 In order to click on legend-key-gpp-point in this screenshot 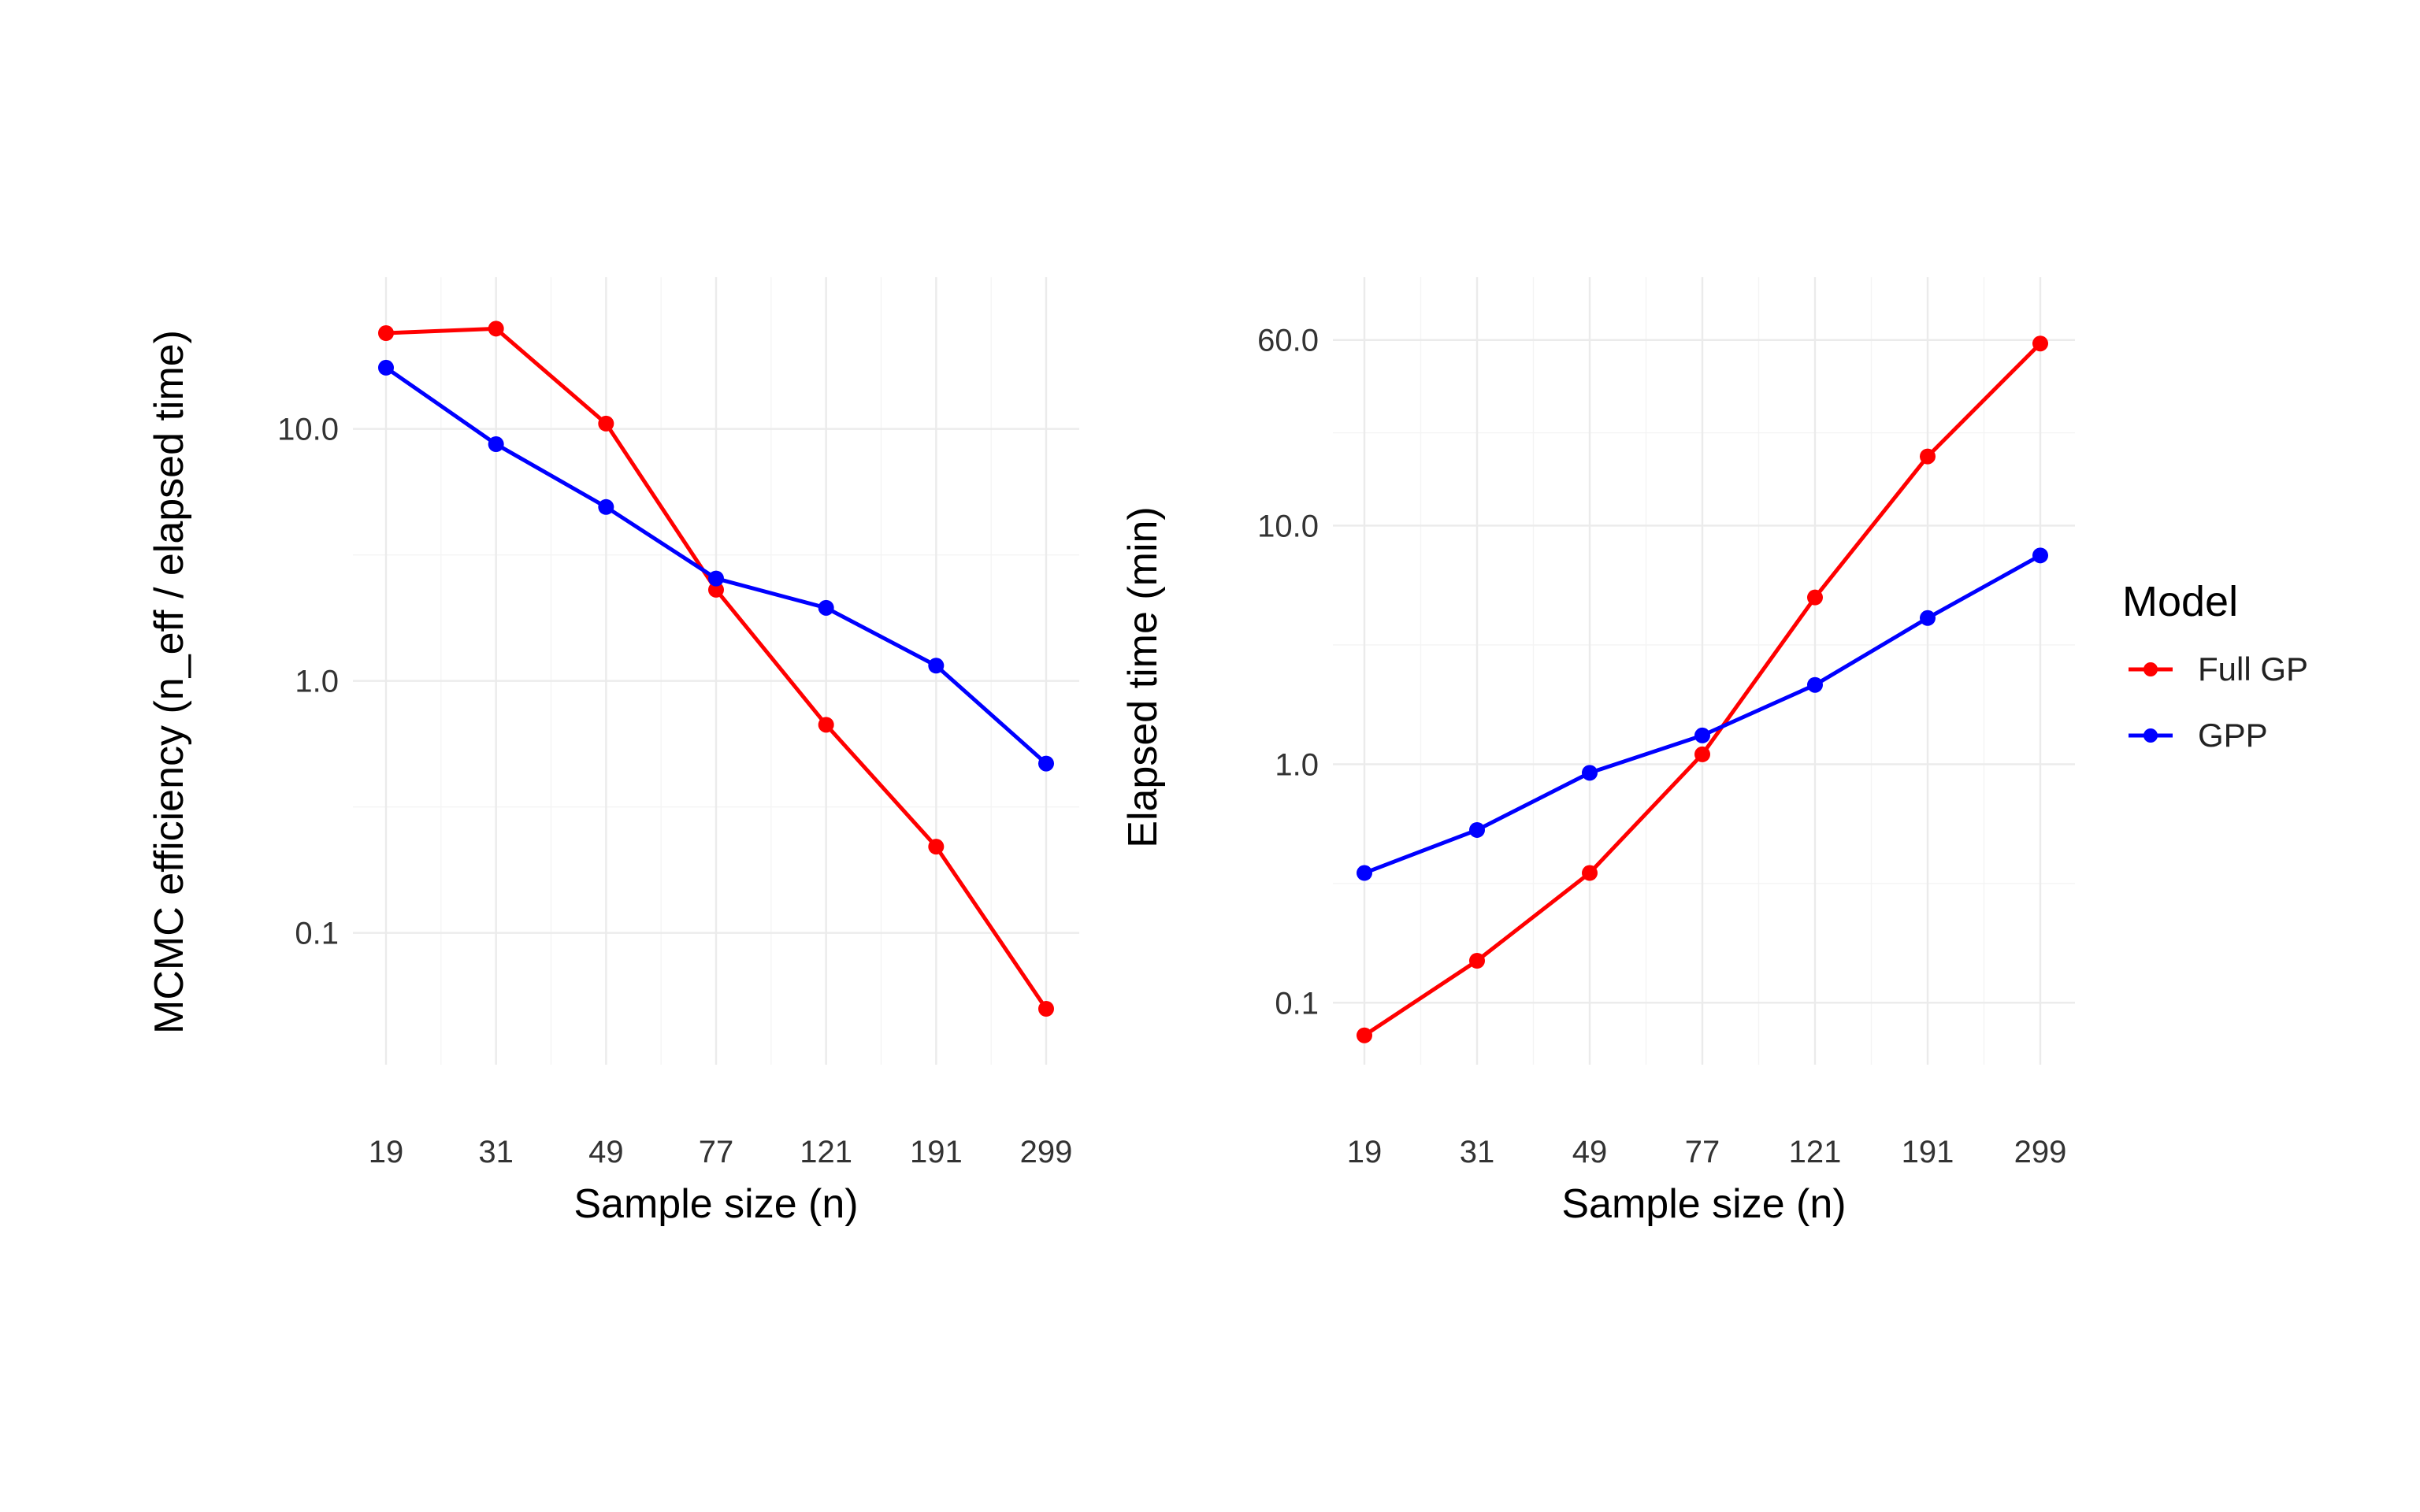, I will do `click(2150, 735)`.